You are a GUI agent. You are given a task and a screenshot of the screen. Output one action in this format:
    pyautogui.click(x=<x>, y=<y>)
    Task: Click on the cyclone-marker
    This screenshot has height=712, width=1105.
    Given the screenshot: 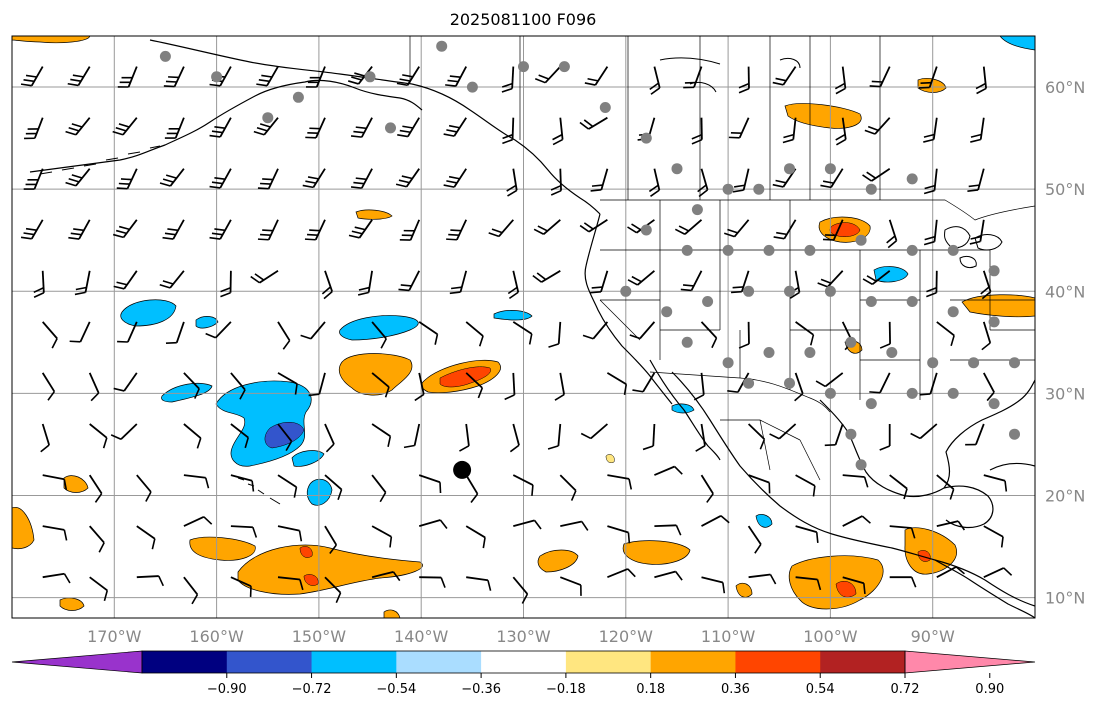 What is the action you would take?
    pyautogui.click(x=462, y=469)
    